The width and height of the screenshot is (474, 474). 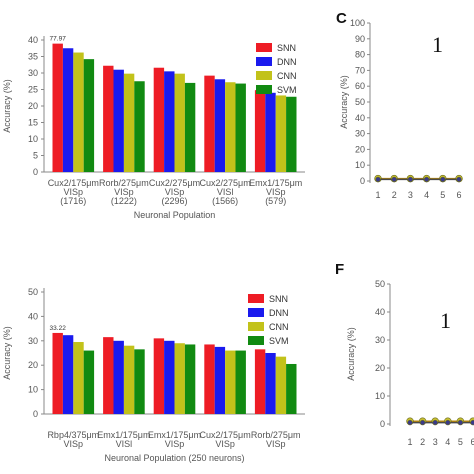 I want to click on legend-label-snn: SNN, so click(x=278, y=299).